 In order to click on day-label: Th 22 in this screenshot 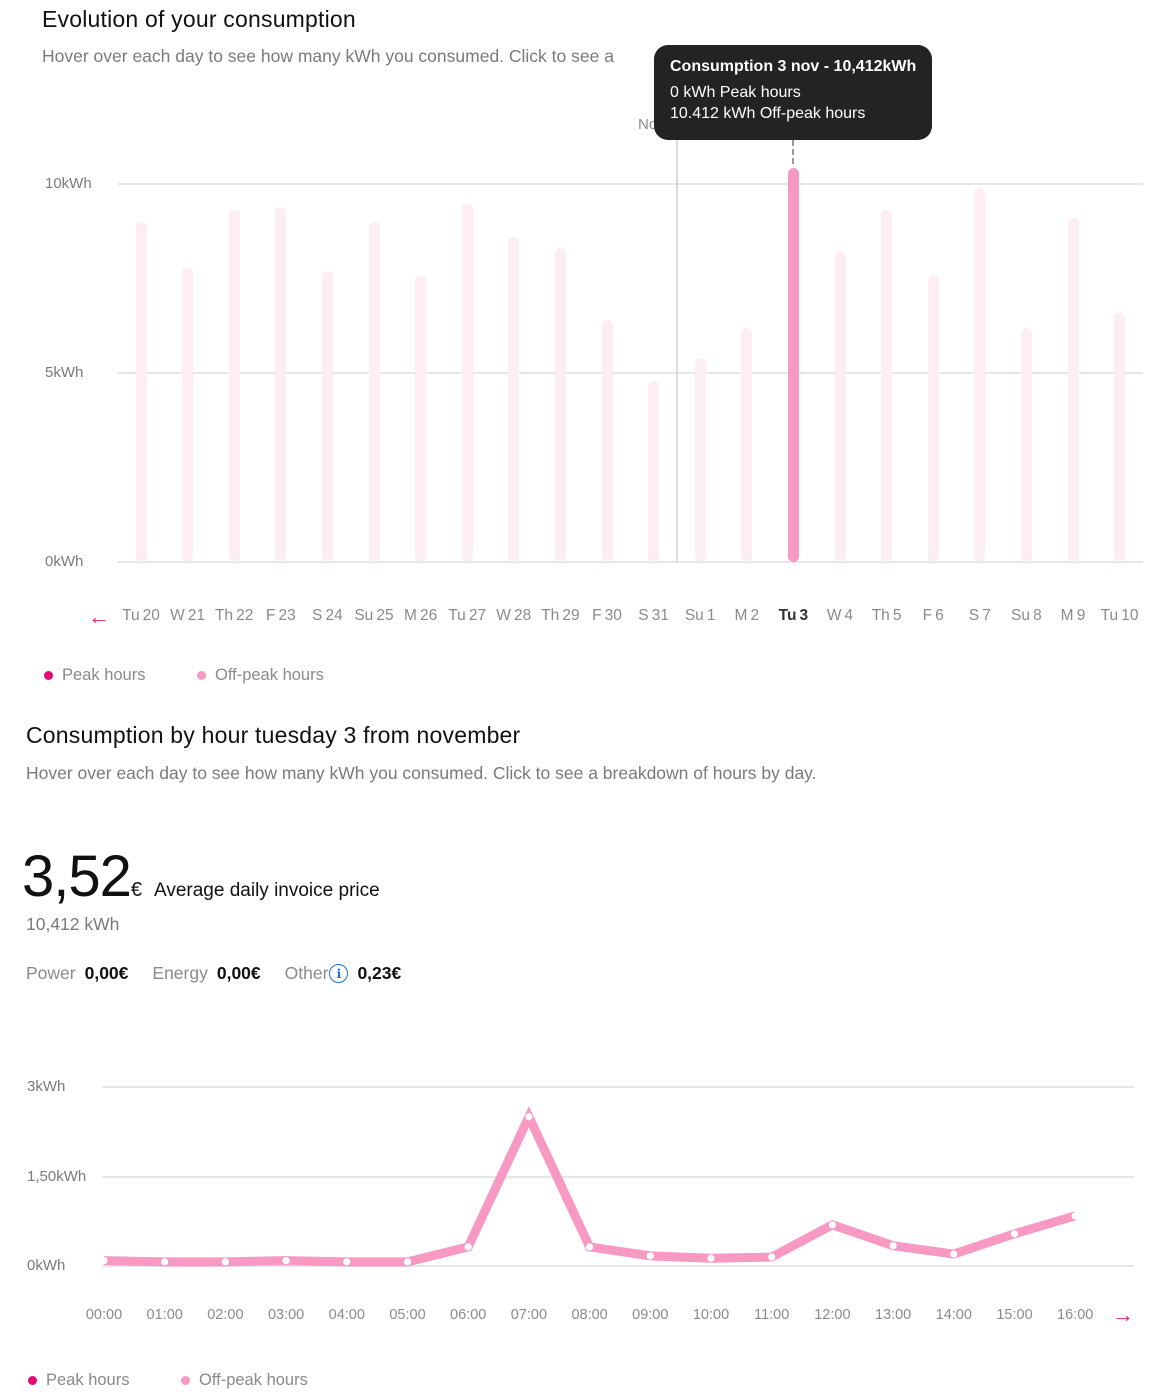, I will do `click(234, 615)`.